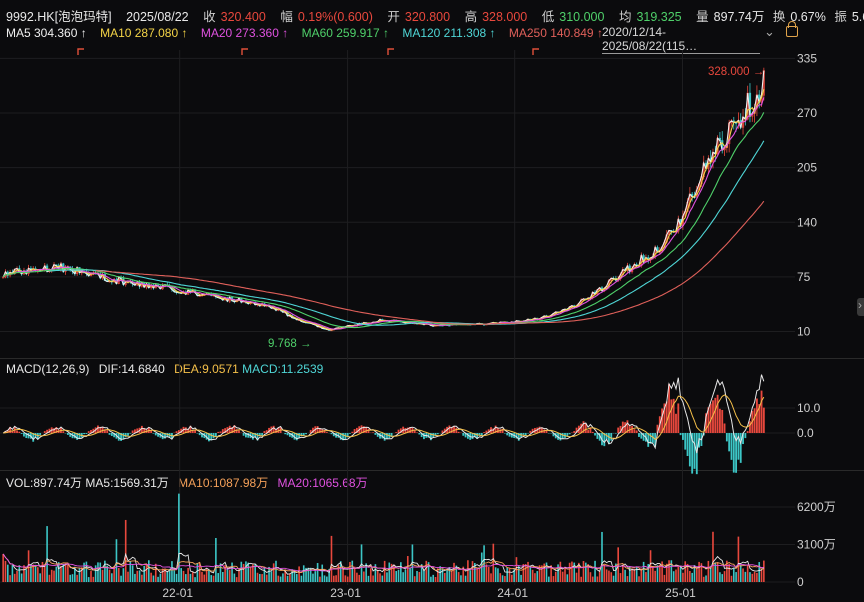 The image size is (864, 602). Describe the element at coordinates (239, 33) in the screenshot. I see `ma20-legend: MA20 273.360` at that location.